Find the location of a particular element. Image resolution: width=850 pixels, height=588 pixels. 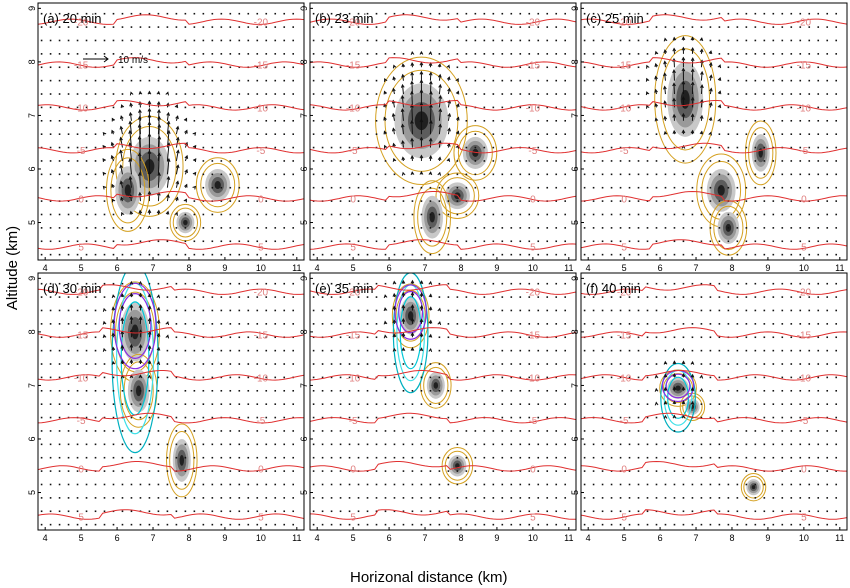

echo-core-shade is located at coordinates (185, 222).